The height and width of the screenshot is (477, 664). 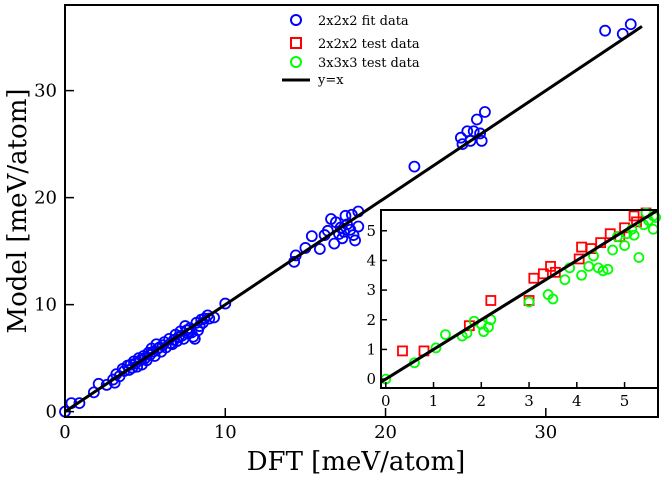 What do you see at coordinates (625, 401) in the screenshot?
I see `inset-x-tick-label-5: 5` at bounding box center [625, 401].